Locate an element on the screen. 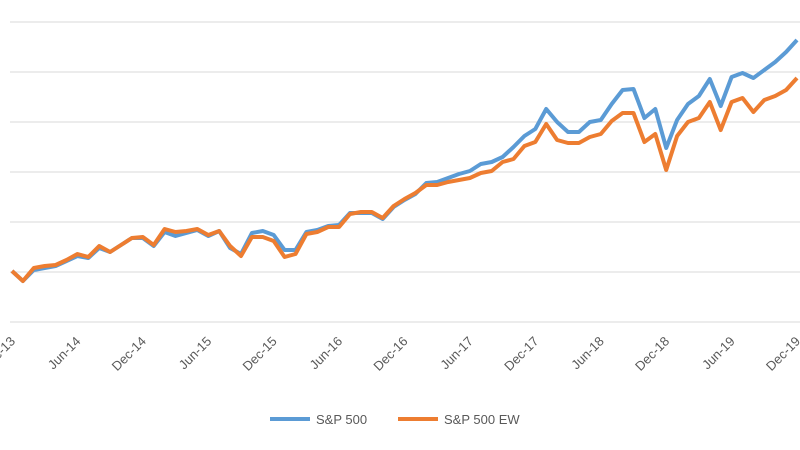  x-tick-label: Jun-17 is located at coordinates (456, 353).